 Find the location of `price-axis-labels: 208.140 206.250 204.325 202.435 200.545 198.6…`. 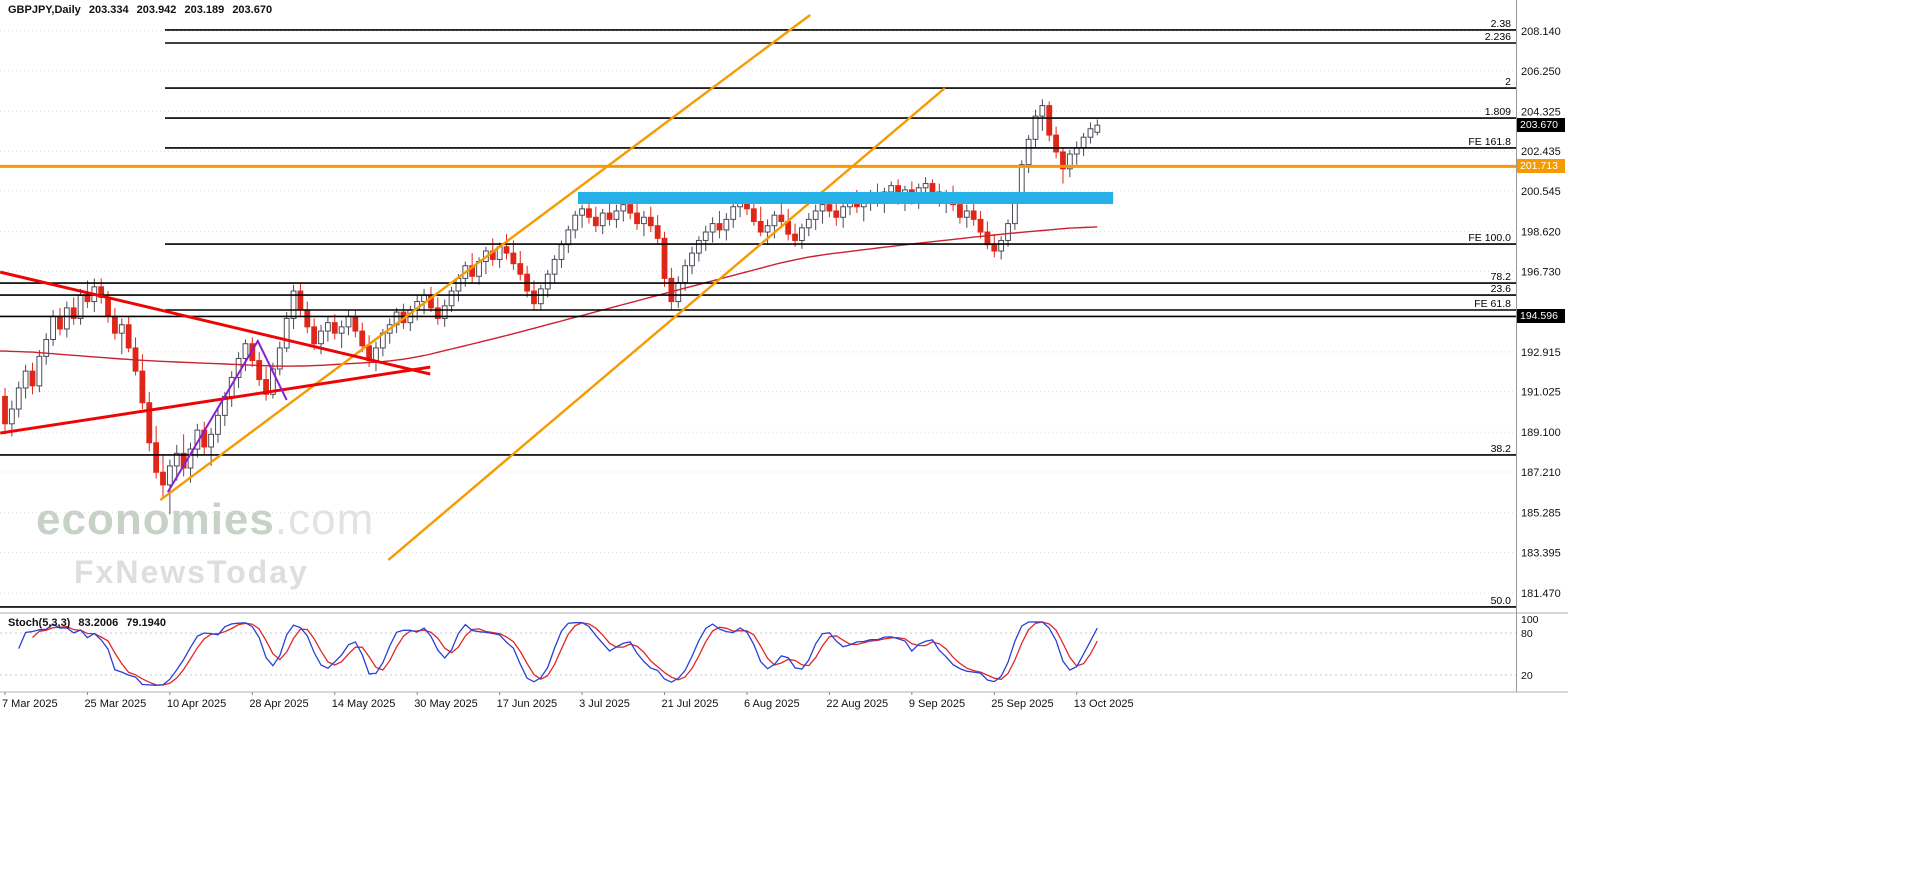

price-axis-labels: 208.140 206.250 204.325 202.435 200.545 198.6… is located at coordinates (1541, 313).